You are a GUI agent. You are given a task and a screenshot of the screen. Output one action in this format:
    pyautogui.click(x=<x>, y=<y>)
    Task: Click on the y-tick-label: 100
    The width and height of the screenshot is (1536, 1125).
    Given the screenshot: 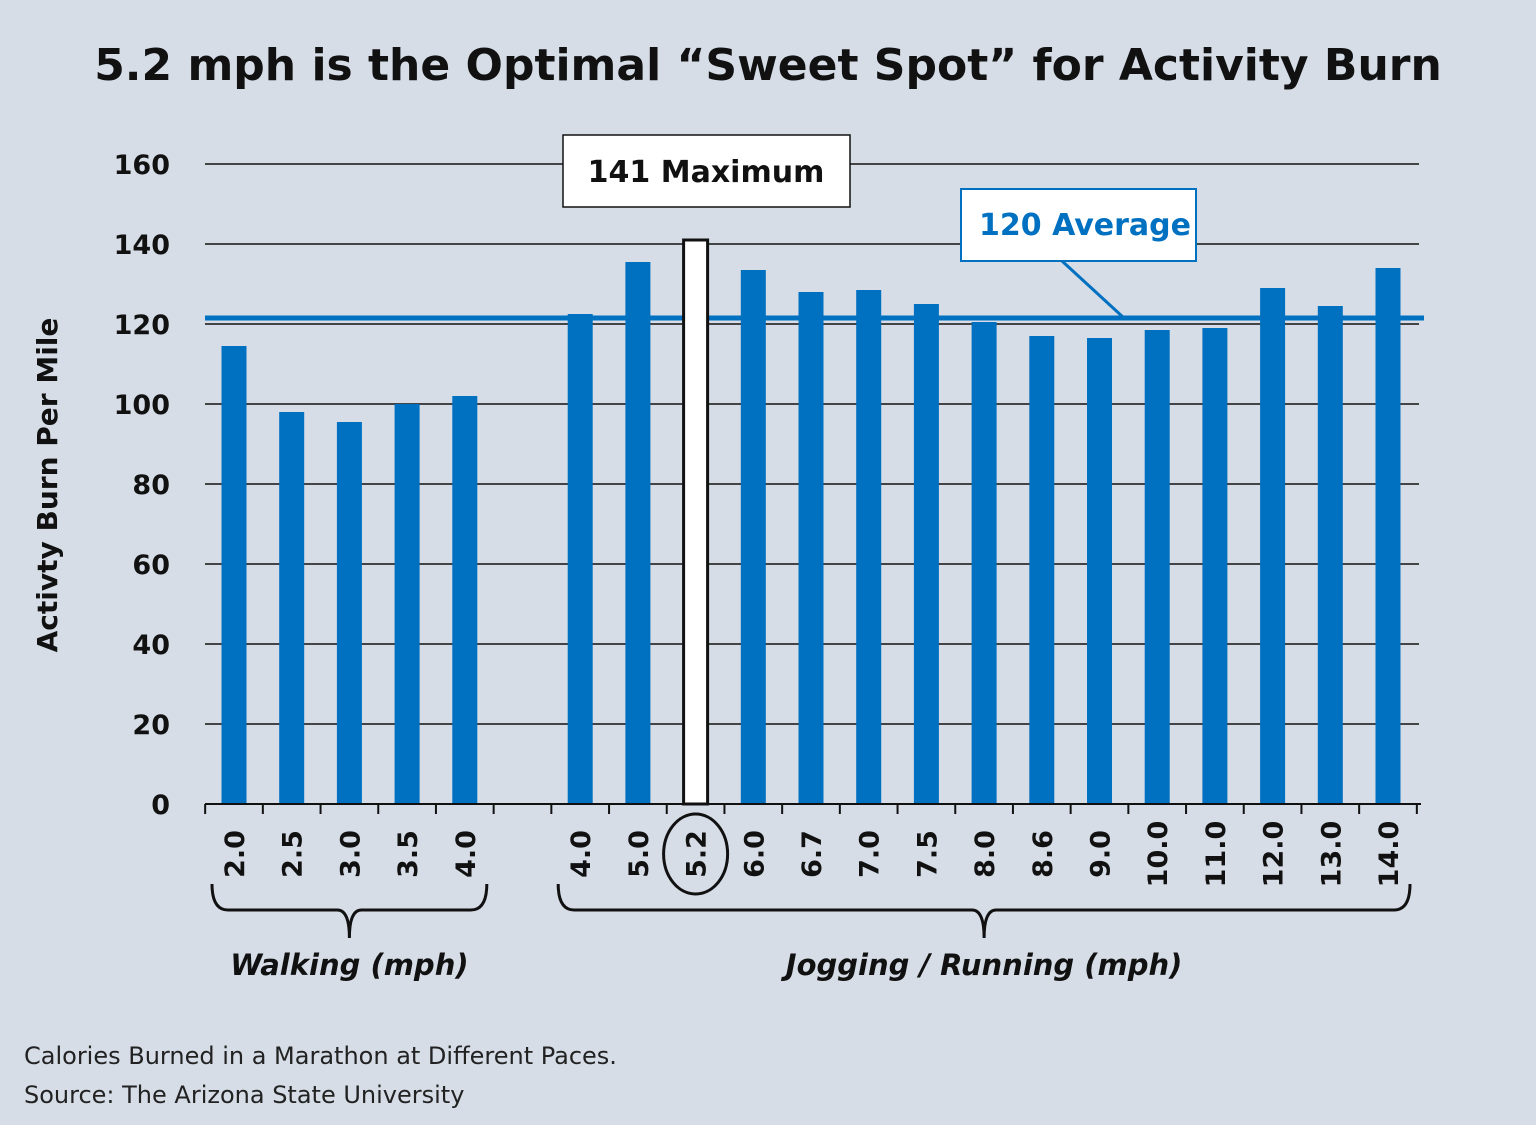 What is the action you would take?
    pyautogui.click(x=142, y=405)
    